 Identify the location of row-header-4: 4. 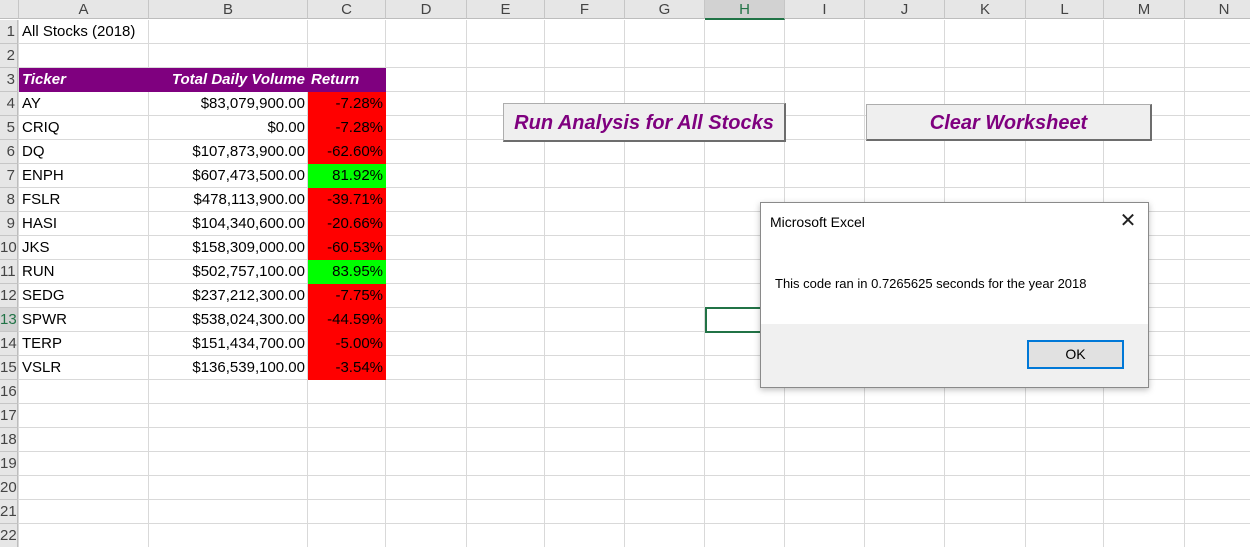
(9, 104).